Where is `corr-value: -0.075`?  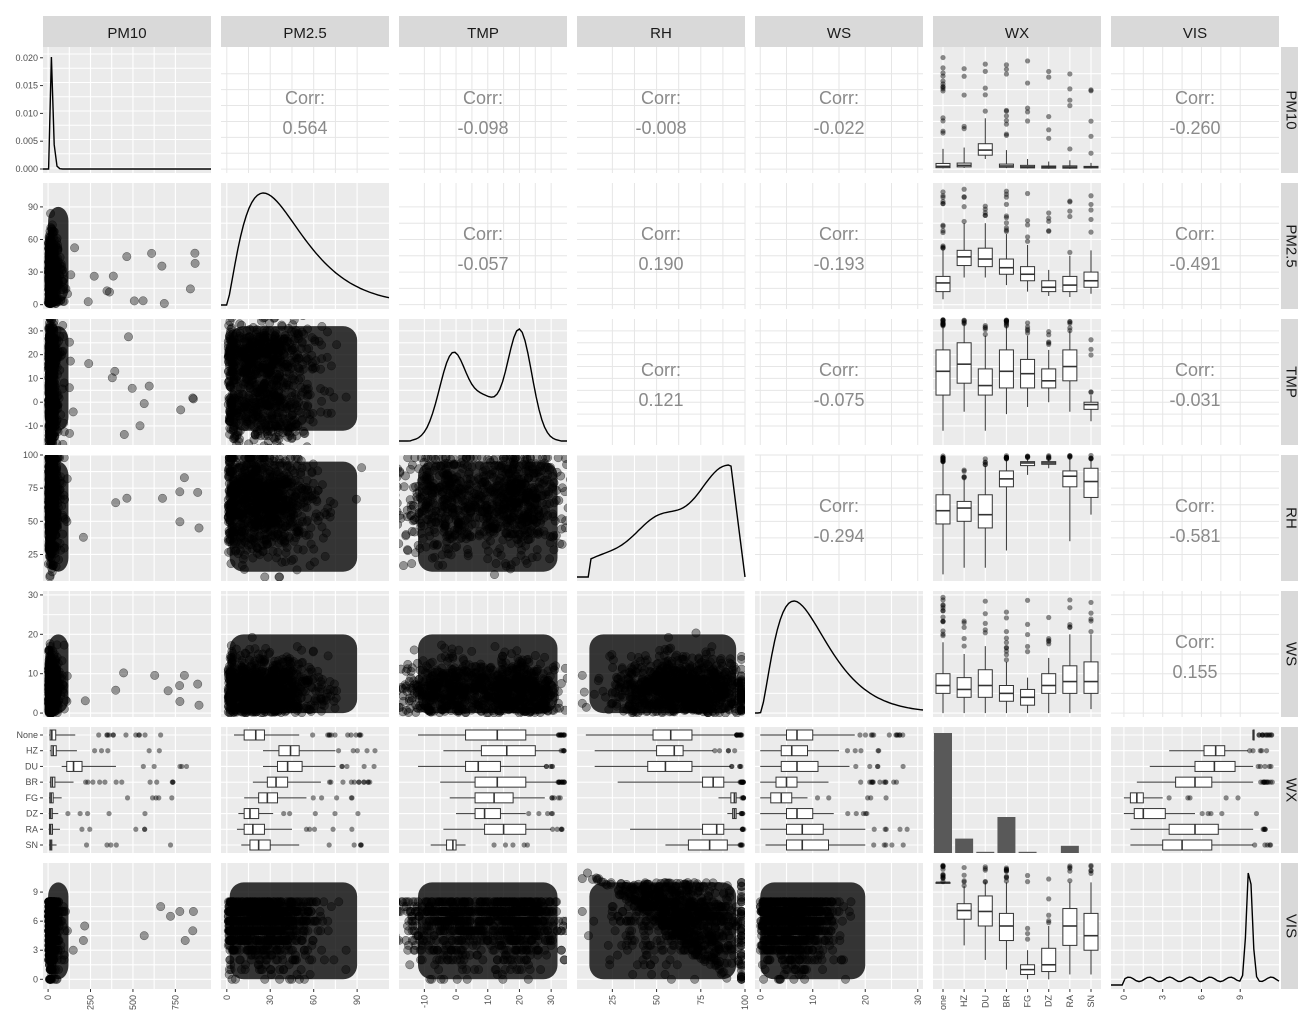
corr-value: -0.075 is located at coordinates (838, 400).